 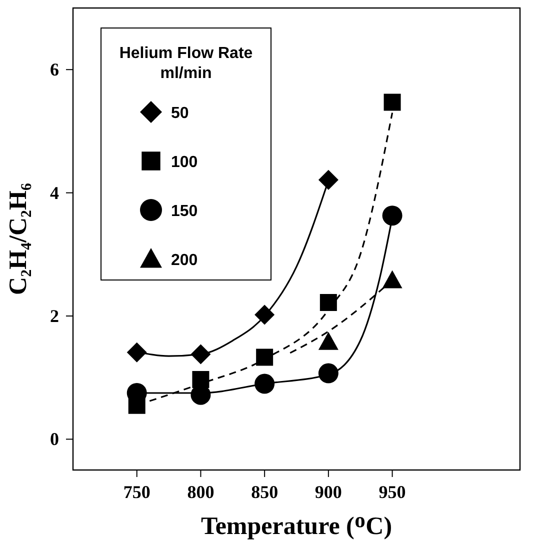 What do you see at coordinates (186, 63) in the screenshot?
I see `legend-title: Helium Flow Rate ml/min` at bounding box center [186, 63].